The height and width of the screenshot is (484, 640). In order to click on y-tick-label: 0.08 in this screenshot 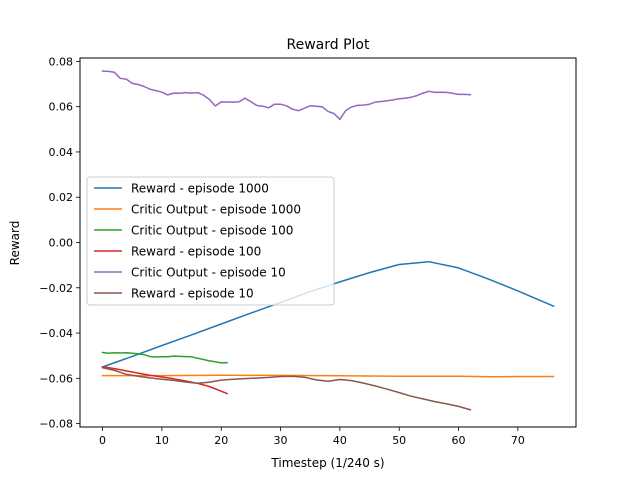, I will do `click(61, 61)`.